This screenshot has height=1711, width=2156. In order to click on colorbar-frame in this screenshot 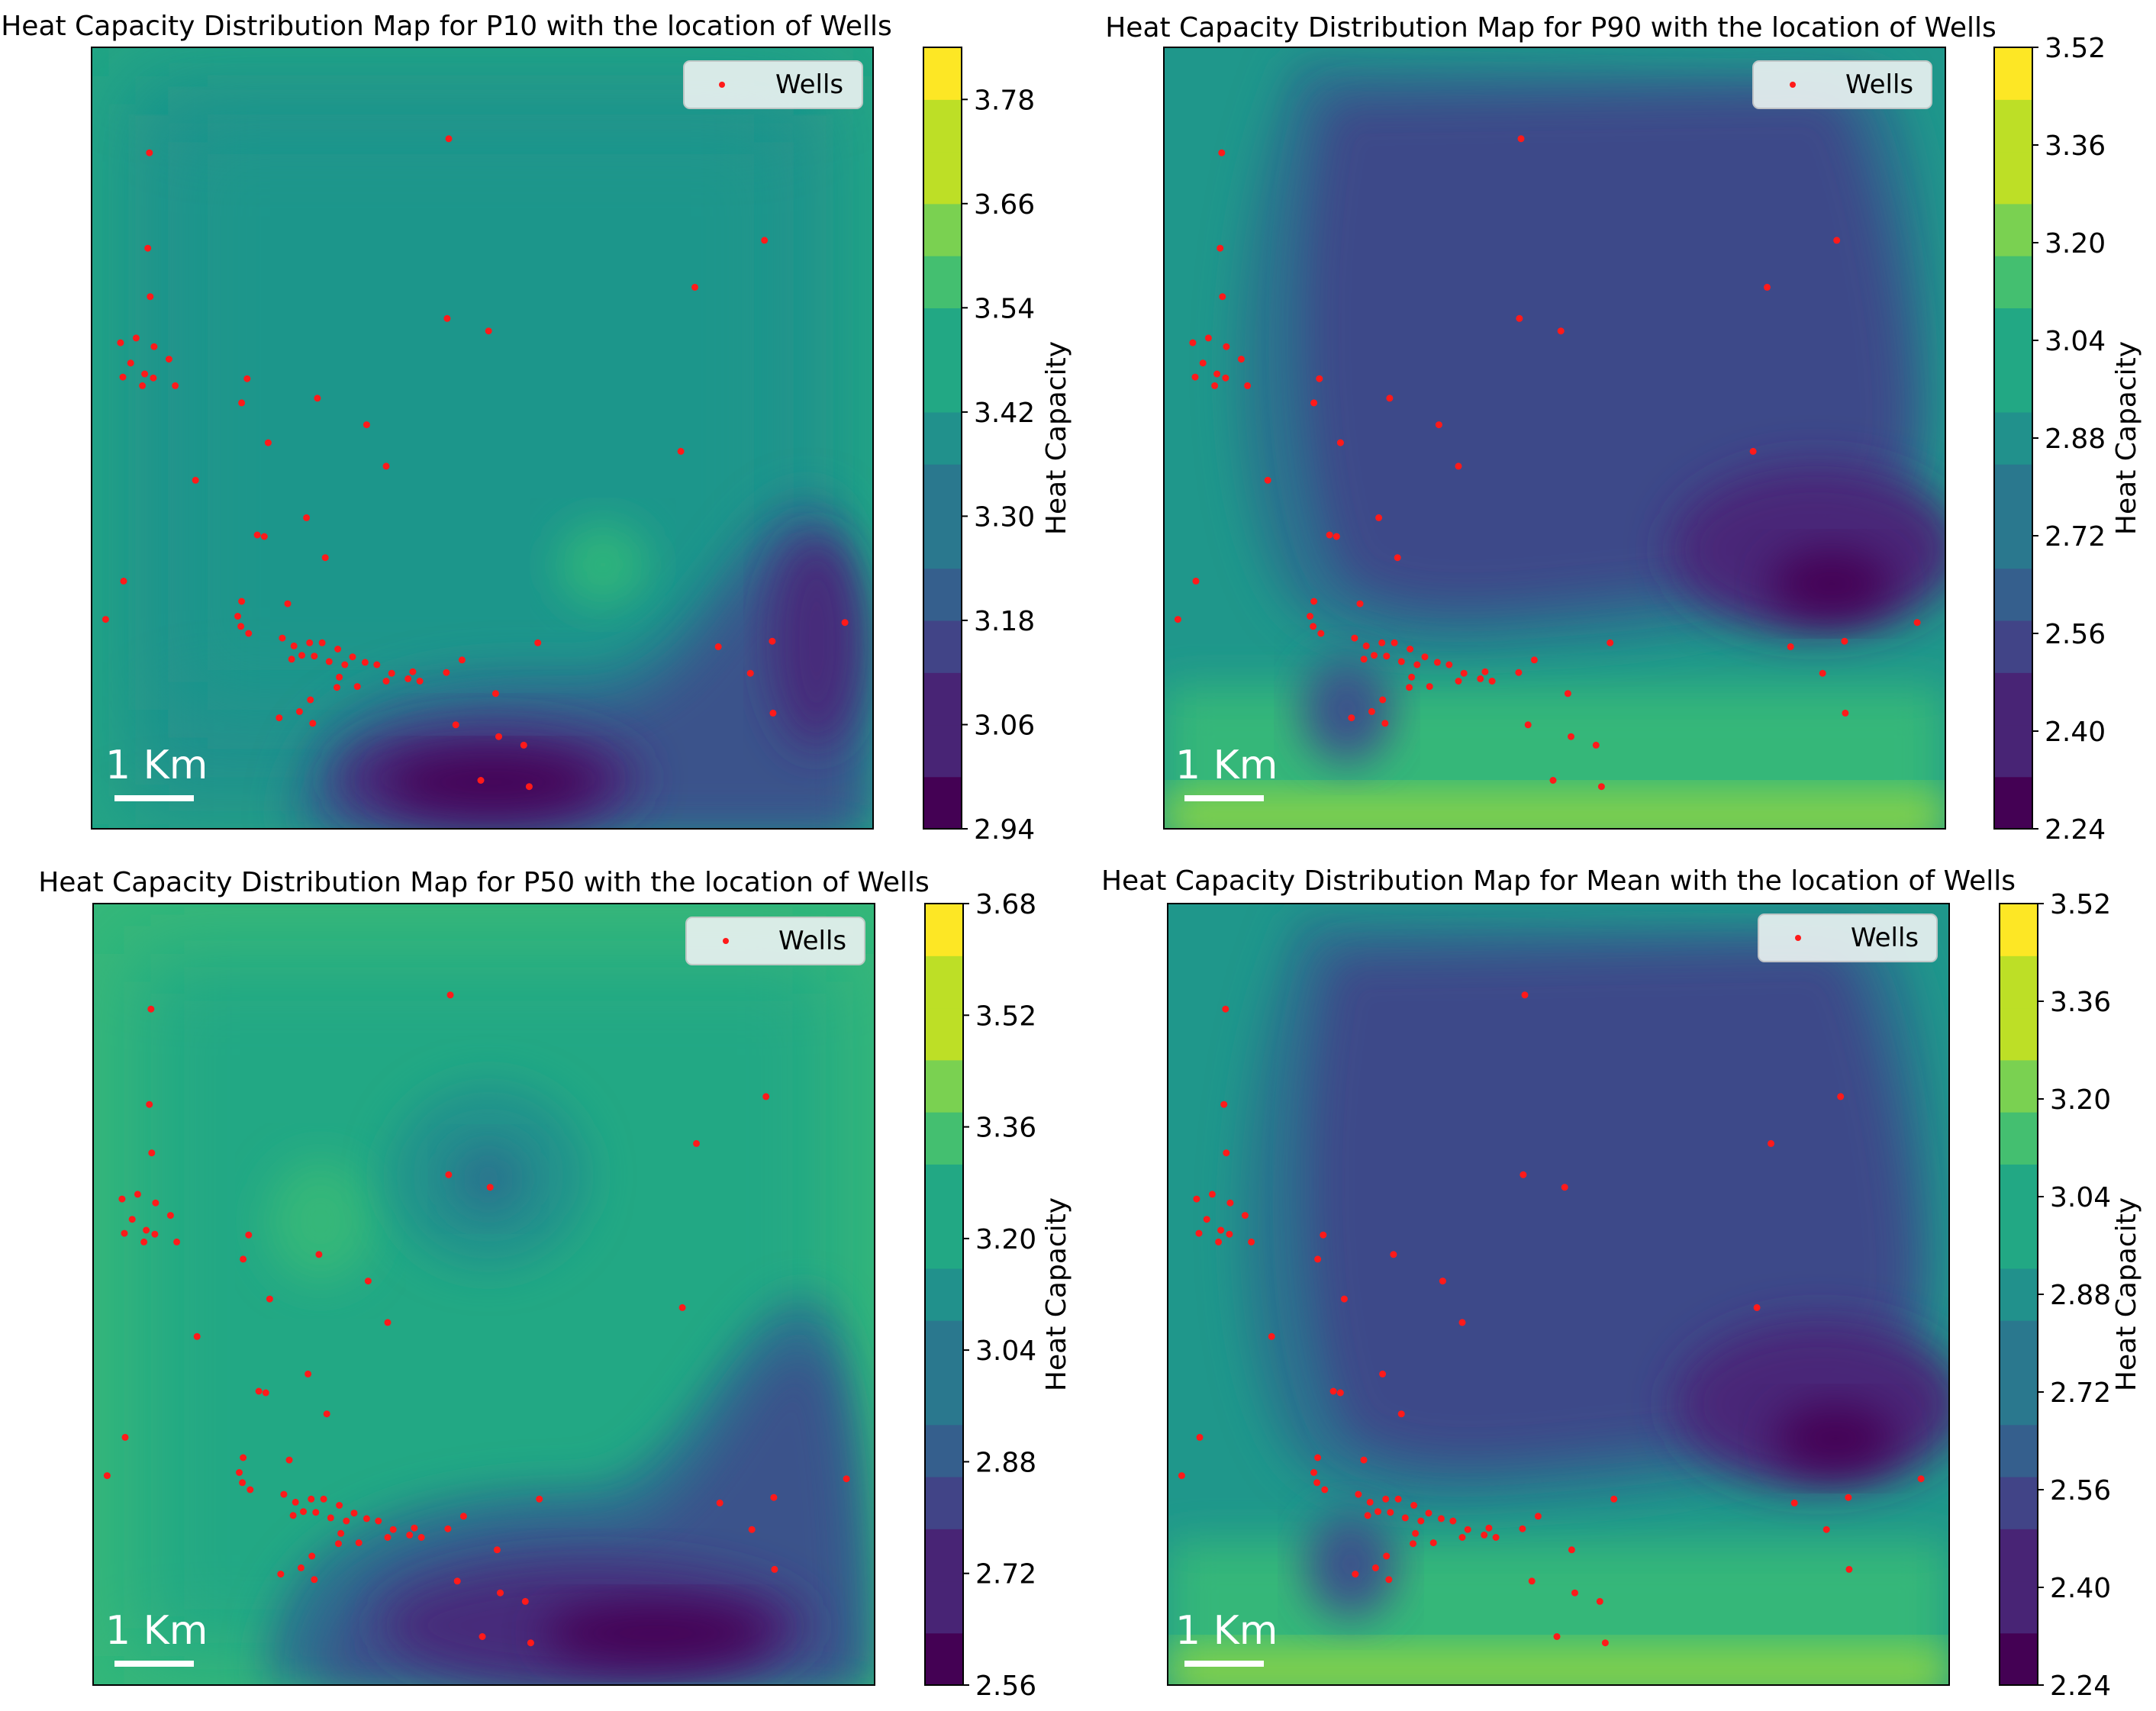, I will do `click(942, 439)`.